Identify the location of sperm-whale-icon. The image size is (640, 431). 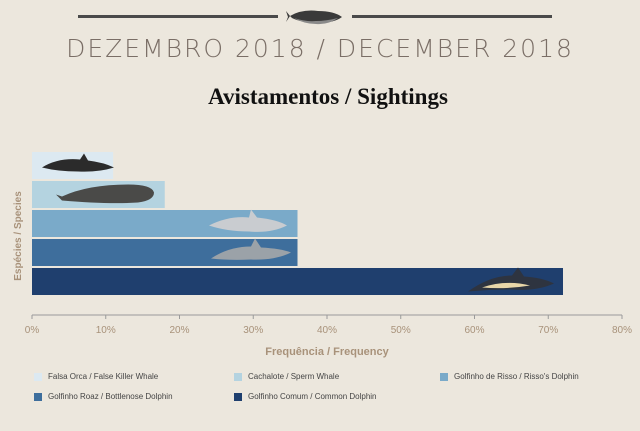
(105, 194).